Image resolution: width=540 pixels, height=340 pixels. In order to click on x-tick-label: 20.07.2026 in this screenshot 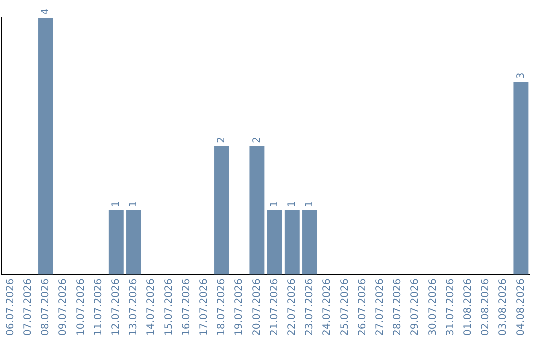, I will do `click(257, 307)`.